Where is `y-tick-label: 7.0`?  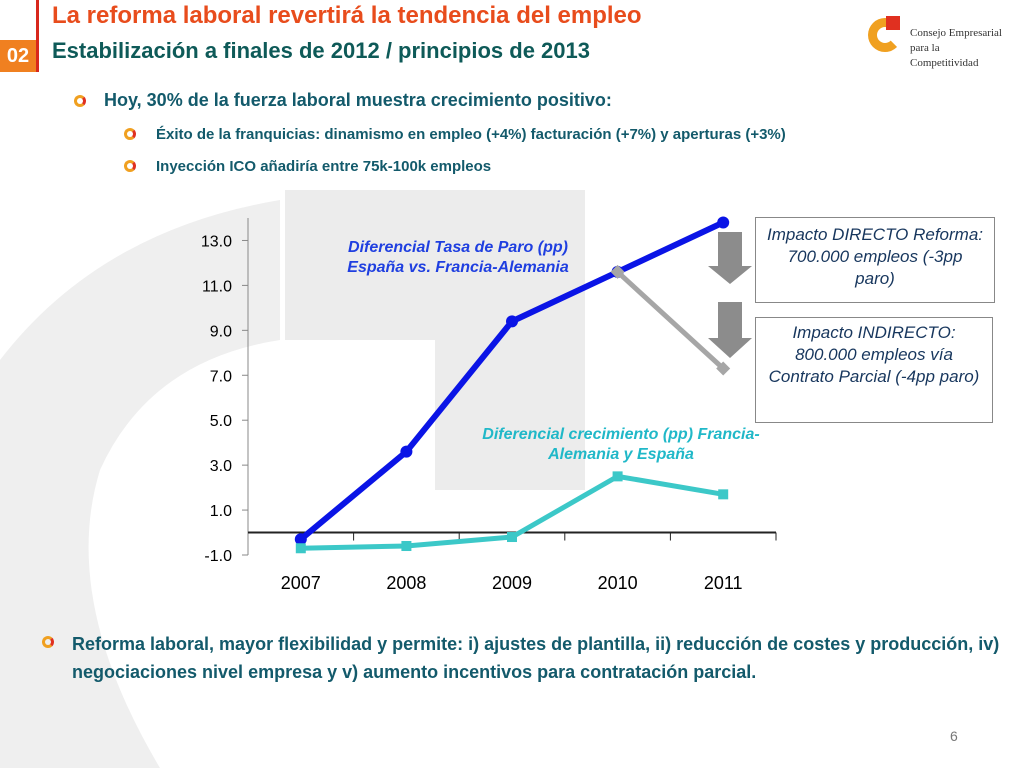 y-tick-label: 7.0 is located at coordinates (221, 376).